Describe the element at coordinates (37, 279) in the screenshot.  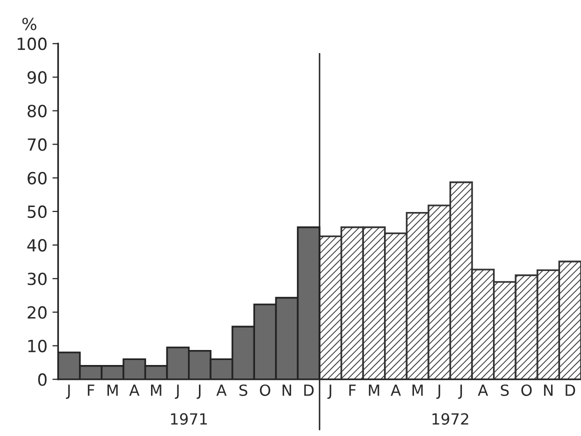
I see `y-tick-label: 30` at that location.